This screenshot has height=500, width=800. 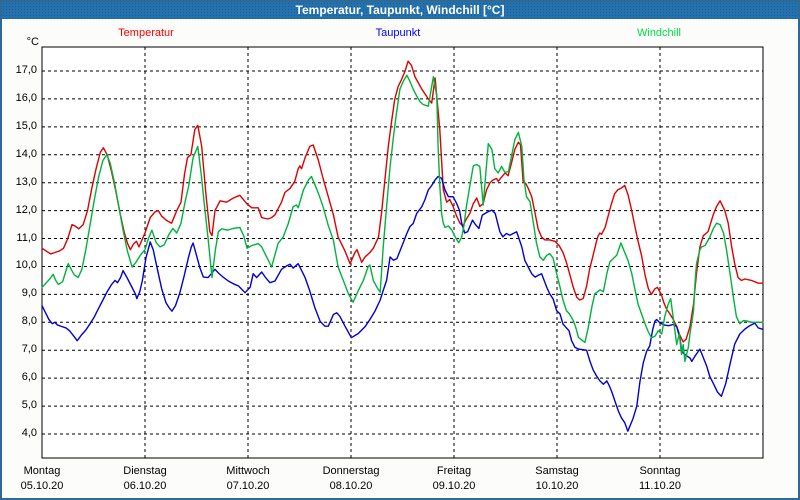 I want to click on x-day-label: Sonntag 11.10.20, so click(x=660, y=479).